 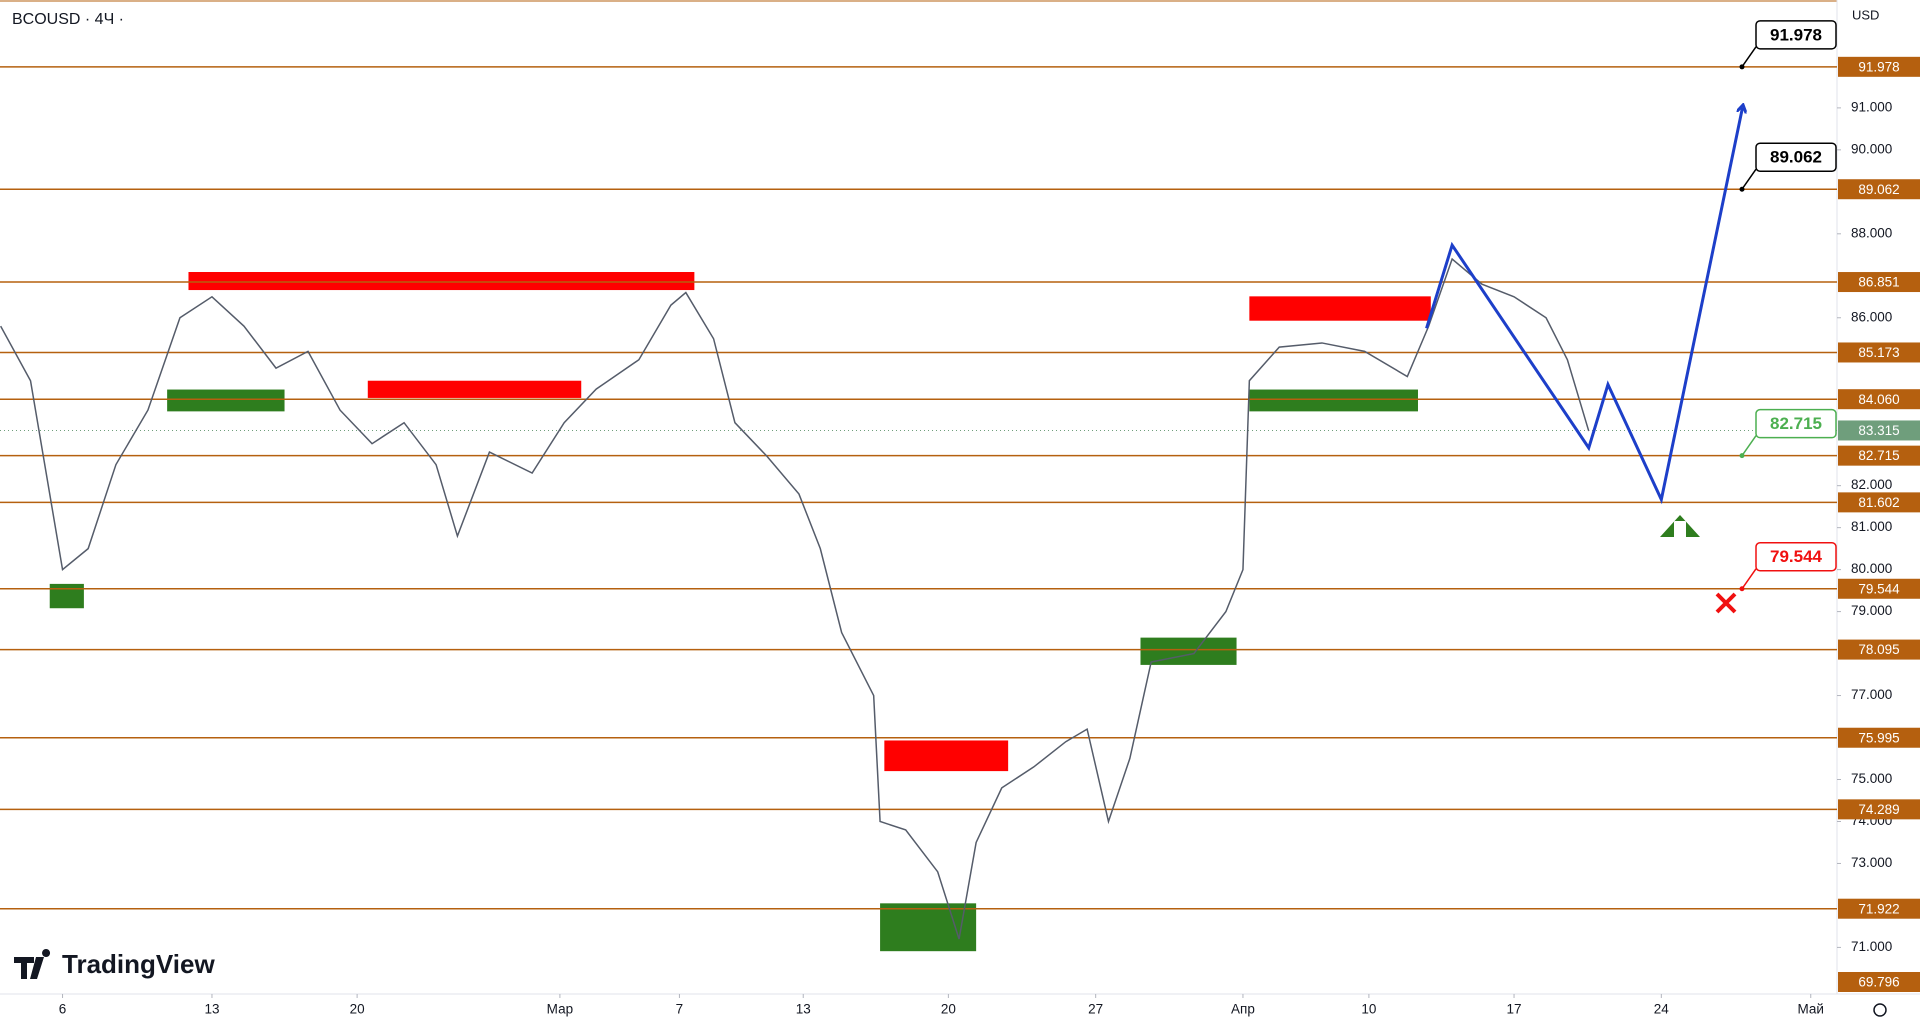 I want to click on level-label: 84.060, so click(x=1878, y=399).